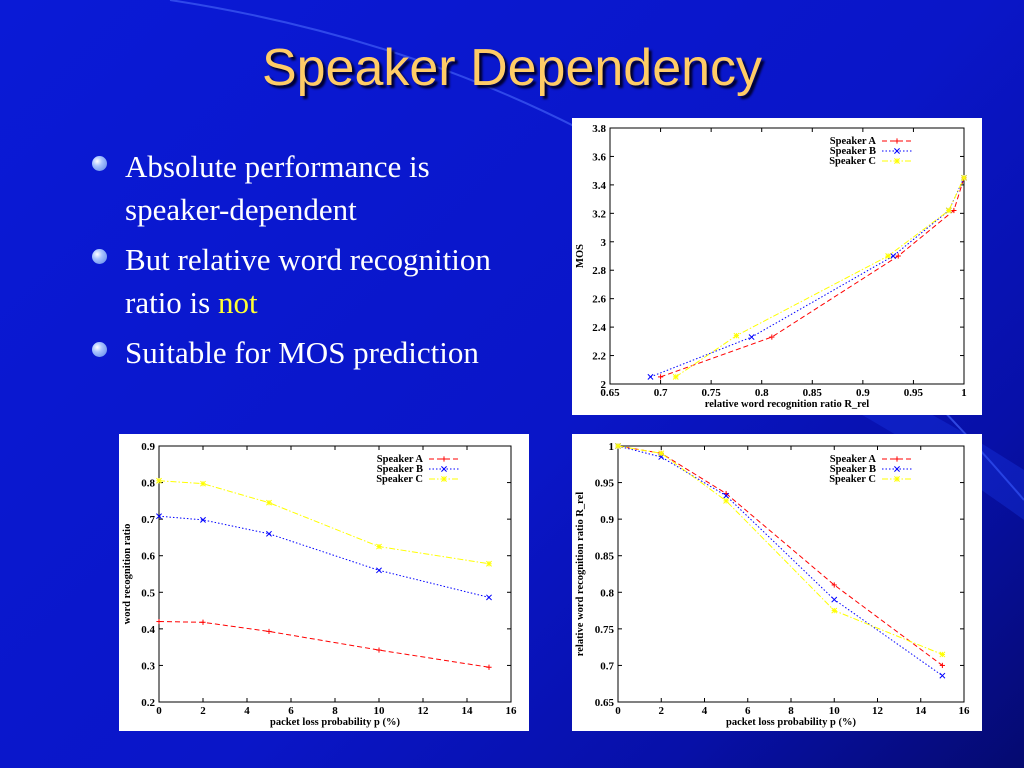 This screenshot has height=768, width=1024. What do you see at coordinates (148, 666) in the screenshot?
I see `y-tick-label: 0.3` at bounding box center [148, 666].